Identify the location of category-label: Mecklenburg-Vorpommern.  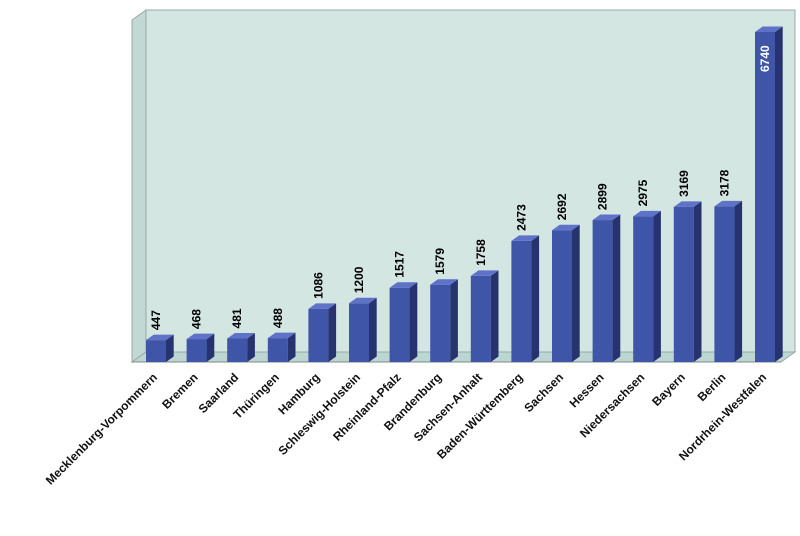
(101, 428).